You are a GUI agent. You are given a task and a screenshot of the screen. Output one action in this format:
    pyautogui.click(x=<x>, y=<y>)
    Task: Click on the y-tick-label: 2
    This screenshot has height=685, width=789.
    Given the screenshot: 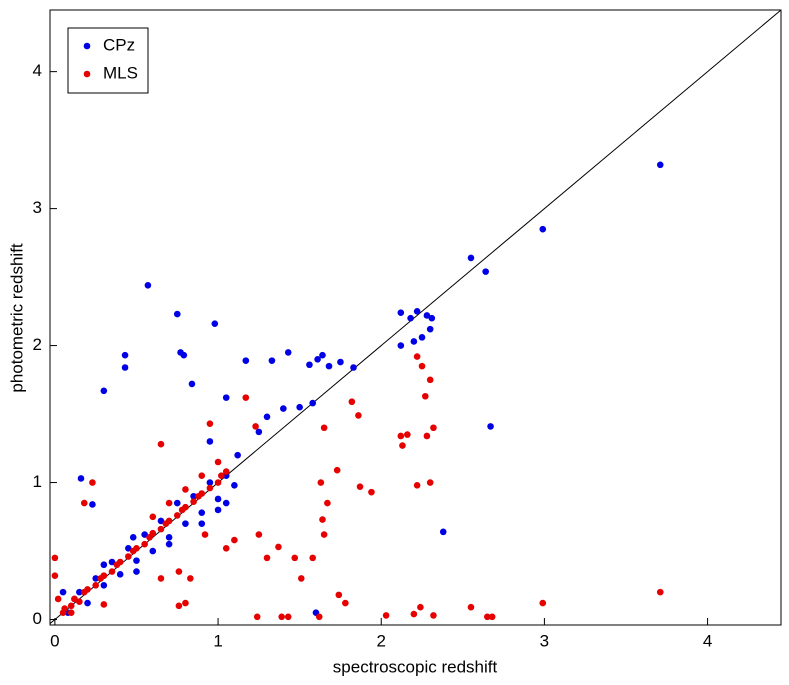 What is the action you would take?
    pyautogui.click(x=37, y=344)
    